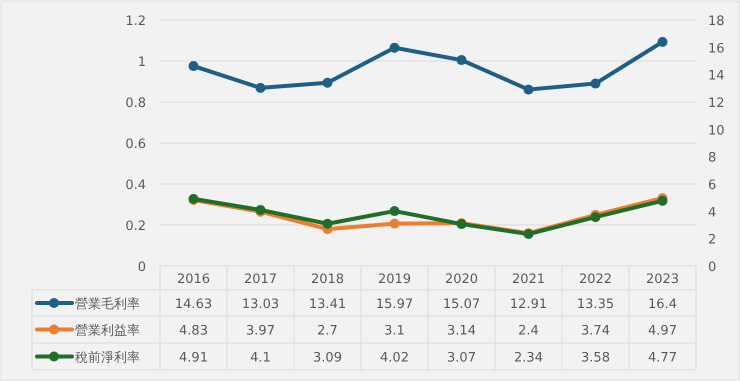  I want to click on y-tick-label: 1.2, so click(135, 21).